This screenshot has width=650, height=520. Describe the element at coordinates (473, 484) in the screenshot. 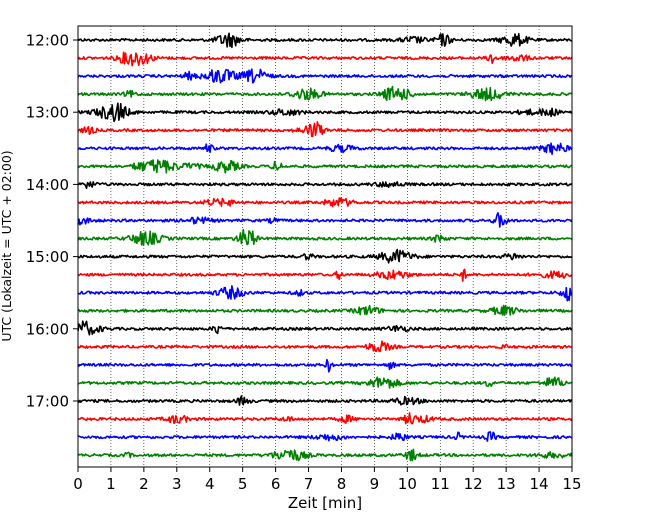

I see `x-tick-label: 12` at that location.